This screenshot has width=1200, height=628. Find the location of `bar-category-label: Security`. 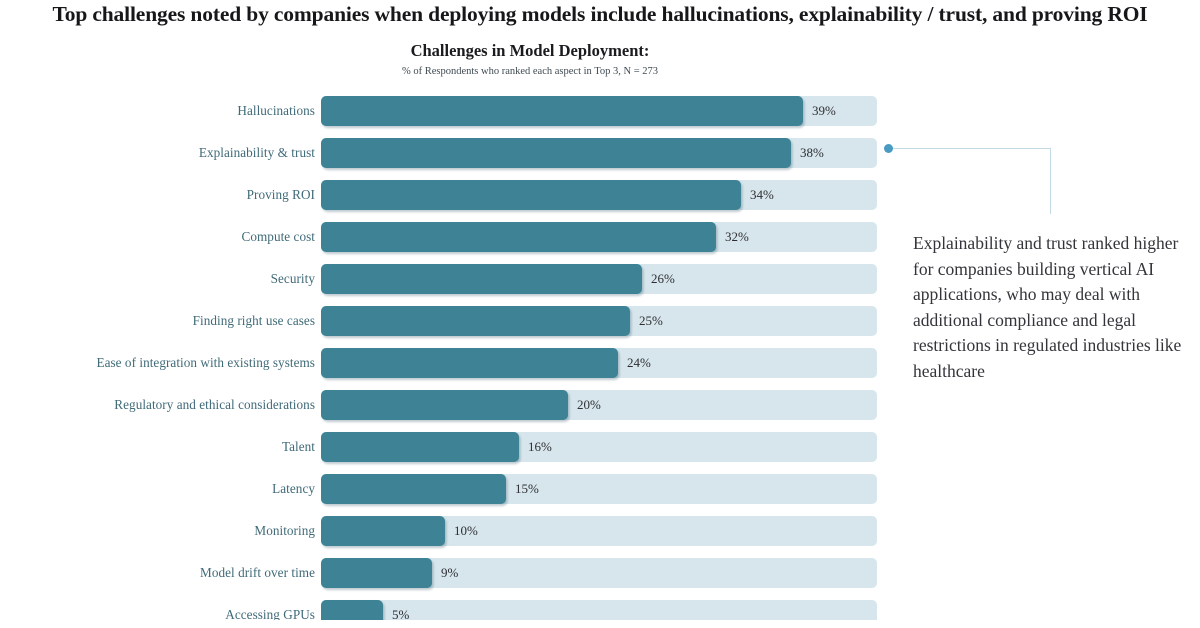

bar-category-label: Security is located at coordinates (292, 278).